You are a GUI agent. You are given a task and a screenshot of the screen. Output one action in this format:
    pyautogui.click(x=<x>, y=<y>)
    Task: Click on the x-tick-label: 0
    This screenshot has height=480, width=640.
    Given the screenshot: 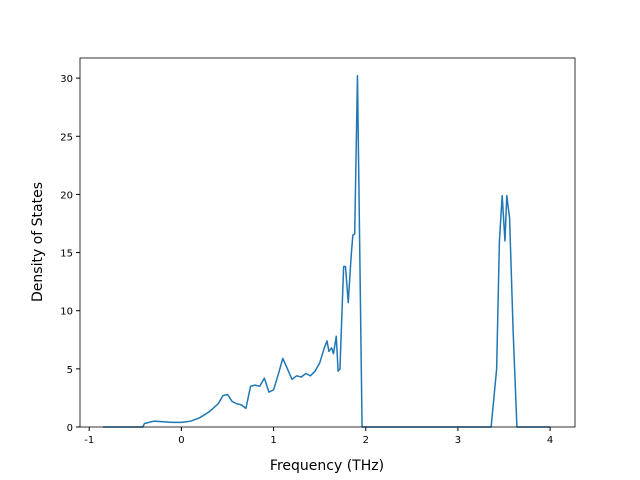 What is the action you would take?
    pyautogui.click(x=181, y=440)
    